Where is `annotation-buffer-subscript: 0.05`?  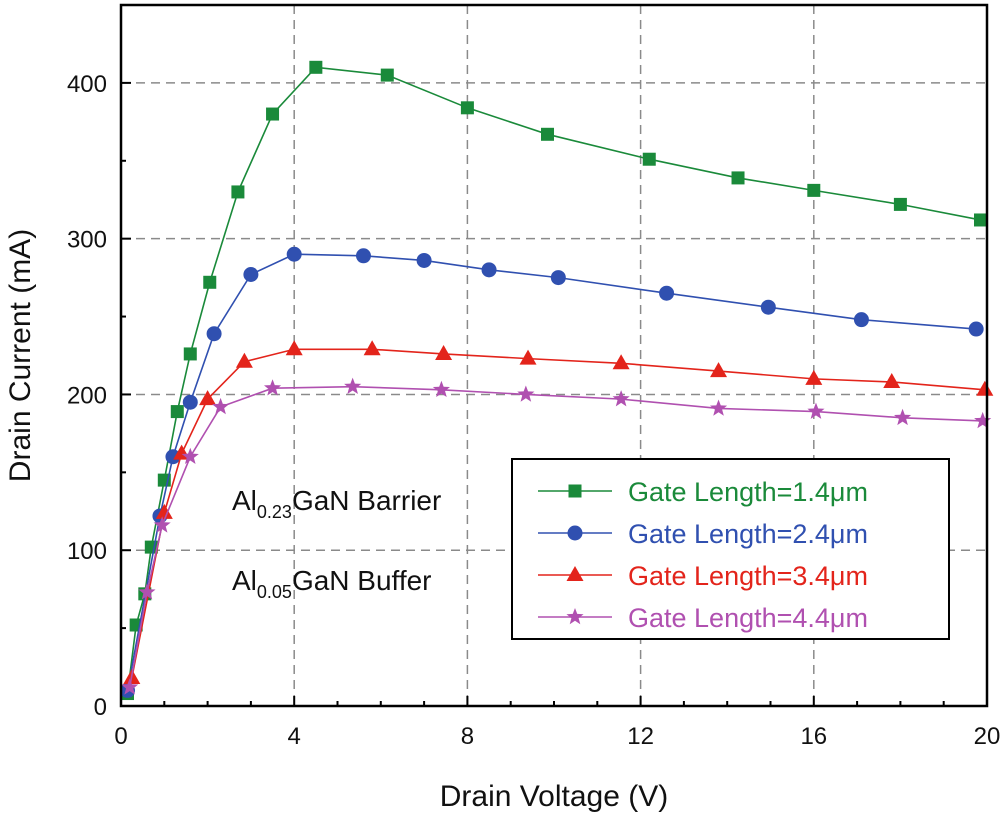 annotation-buffer-subscript: 0.05 is located at coordinates (274, 592).